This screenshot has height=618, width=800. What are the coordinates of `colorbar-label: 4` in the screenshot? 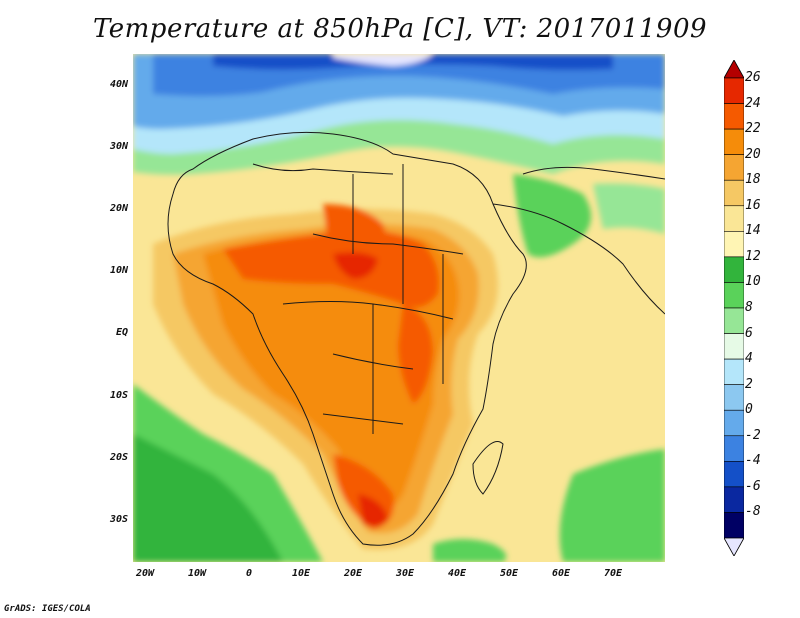 It's located at (749, 359).